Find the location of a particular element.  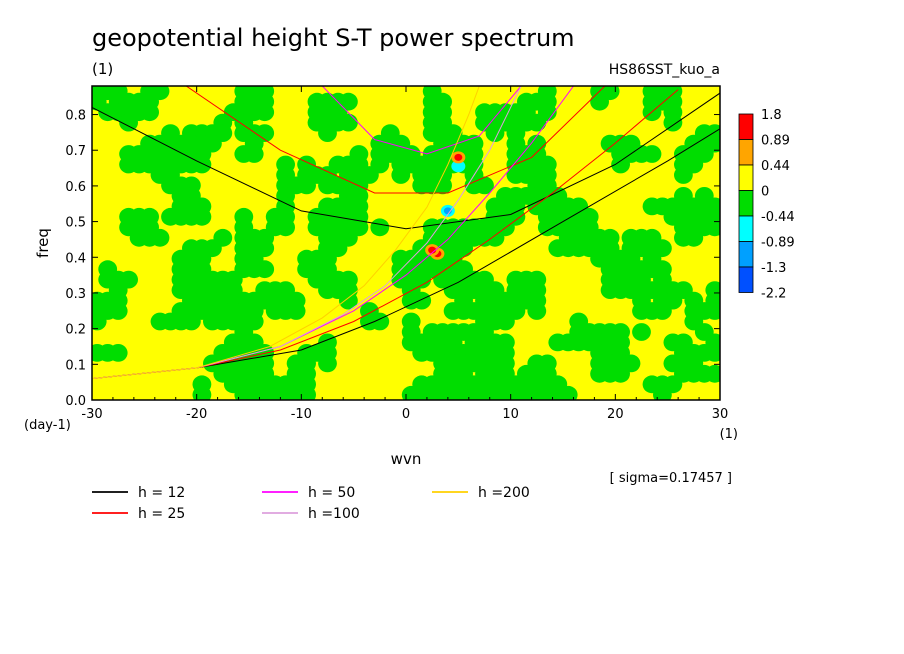

y-tick-label: 0.6 is located at coordinates (75, 187).